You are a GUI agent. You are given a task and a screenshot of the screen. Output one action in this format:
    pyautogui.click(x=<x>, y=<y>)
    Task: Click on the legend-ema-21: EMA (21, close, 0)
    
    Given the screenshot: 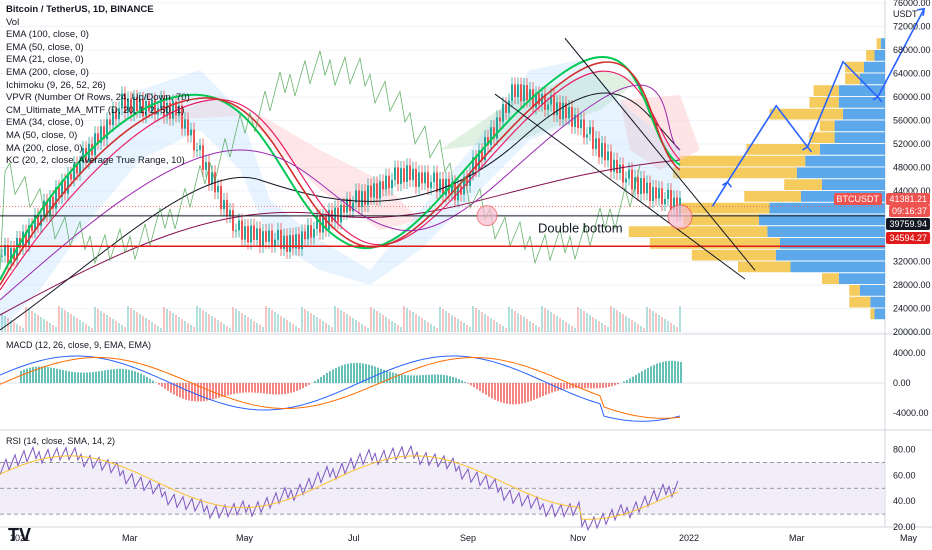 What is the action you would take?
    pyautogui.click(x=45, y=60)
    